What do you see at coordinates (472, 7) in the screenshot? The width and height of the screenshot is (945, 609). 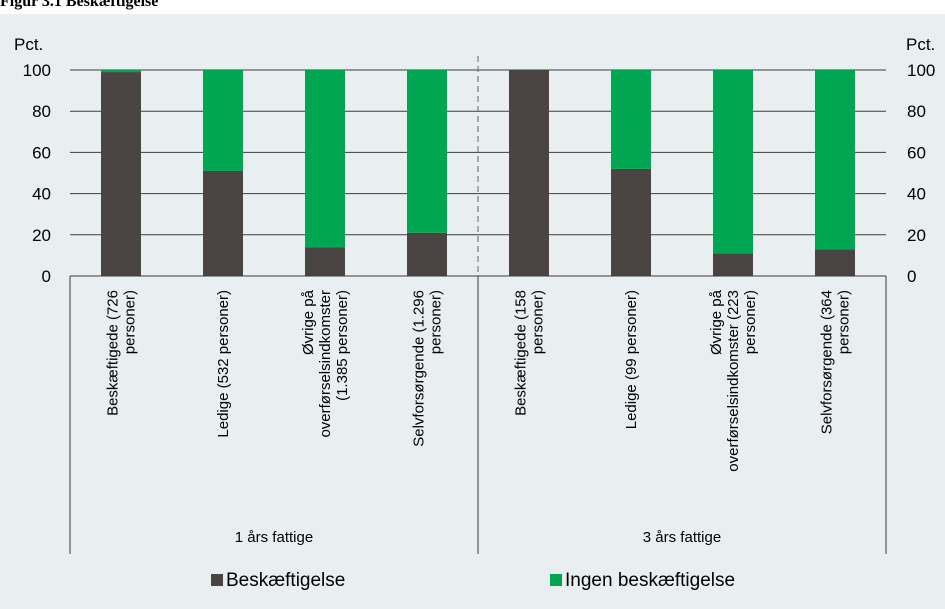 I see `cropped-figure-title: Figur 3.1 Beskæftigelse` at bounding box center [472, 7].